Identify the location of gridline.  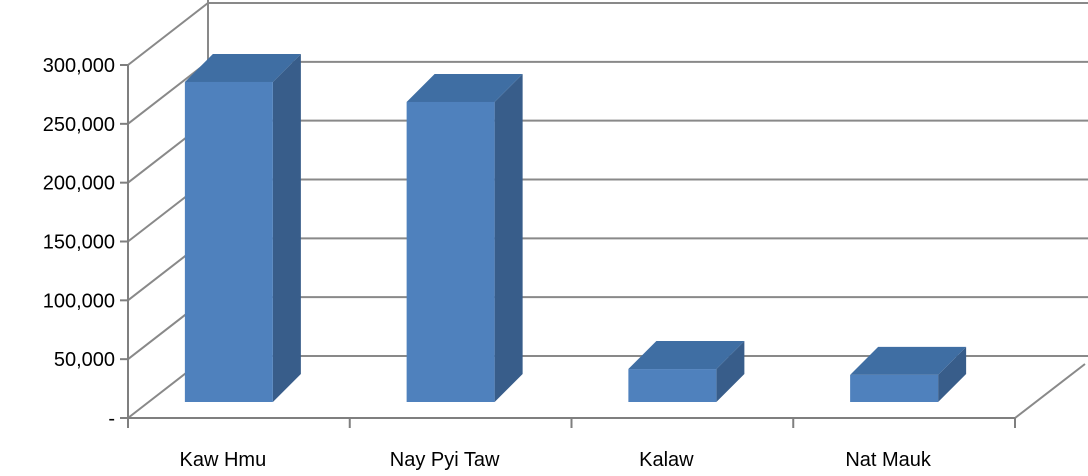
(607, 34).